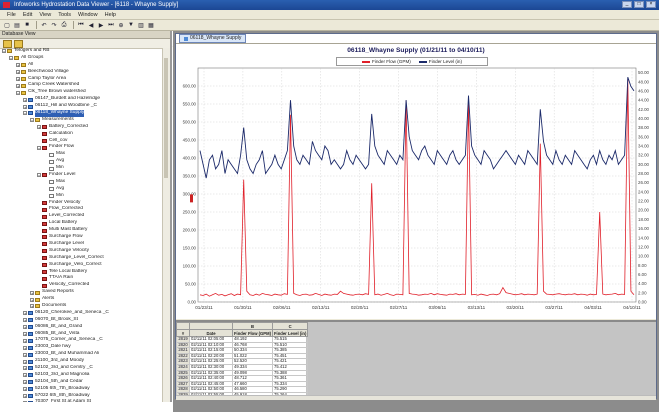 The height and width of the screenshot is (412, 659). I want to click on tree-node: − Measurements, so click(82, 120).